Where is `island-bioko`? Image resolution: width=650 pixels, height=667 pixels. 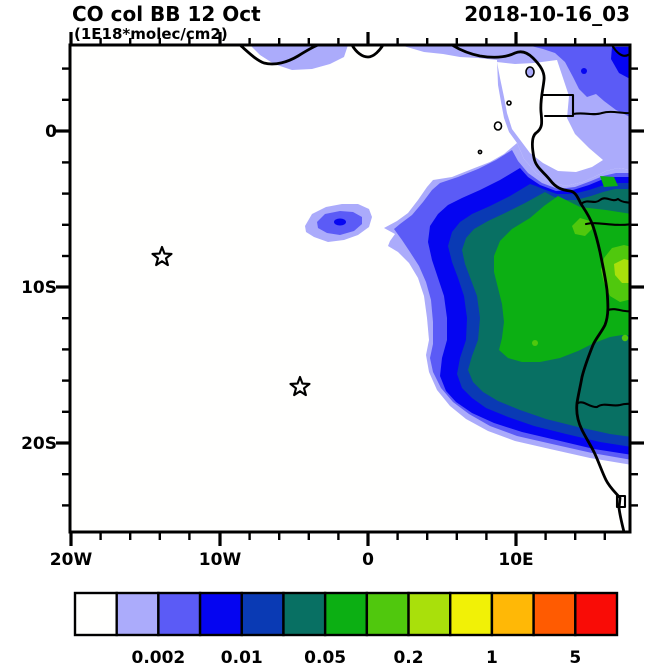 island-bioko is located at coordinates (530, 72).